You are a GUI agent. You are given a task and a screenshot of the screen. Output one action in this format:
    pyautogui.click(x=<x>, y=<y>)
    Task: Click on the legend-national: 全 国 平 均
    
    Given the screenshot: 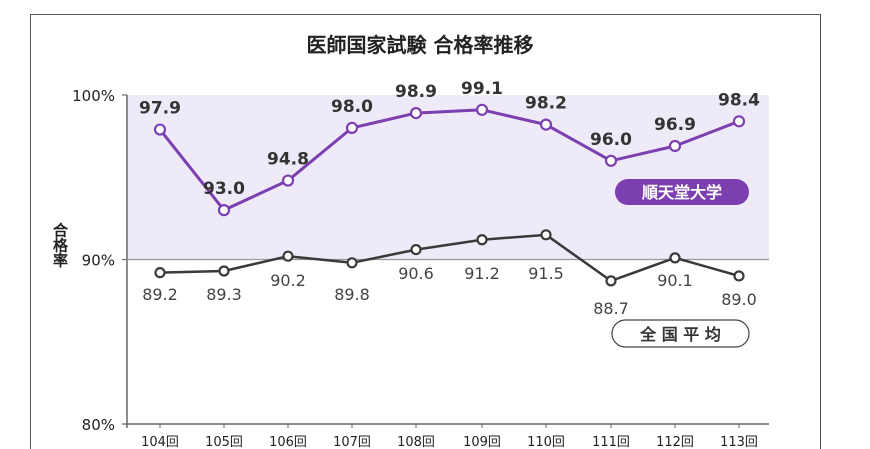 What is the action you would take?
    pyautogui.click(x=680, y=333)
    